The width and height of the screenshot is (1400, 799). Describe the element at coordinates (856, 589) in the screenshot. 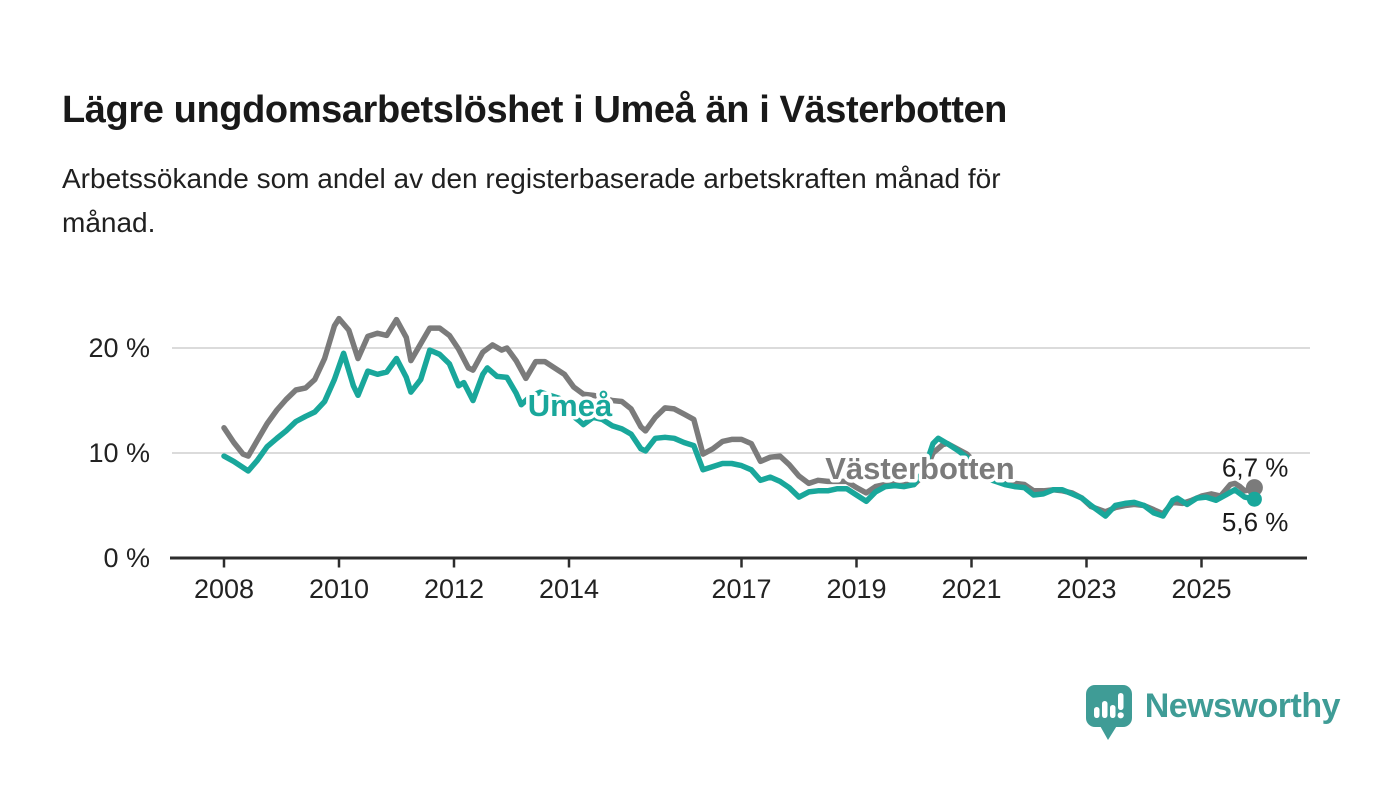

I see `x-axis-label: 2019` at that location.